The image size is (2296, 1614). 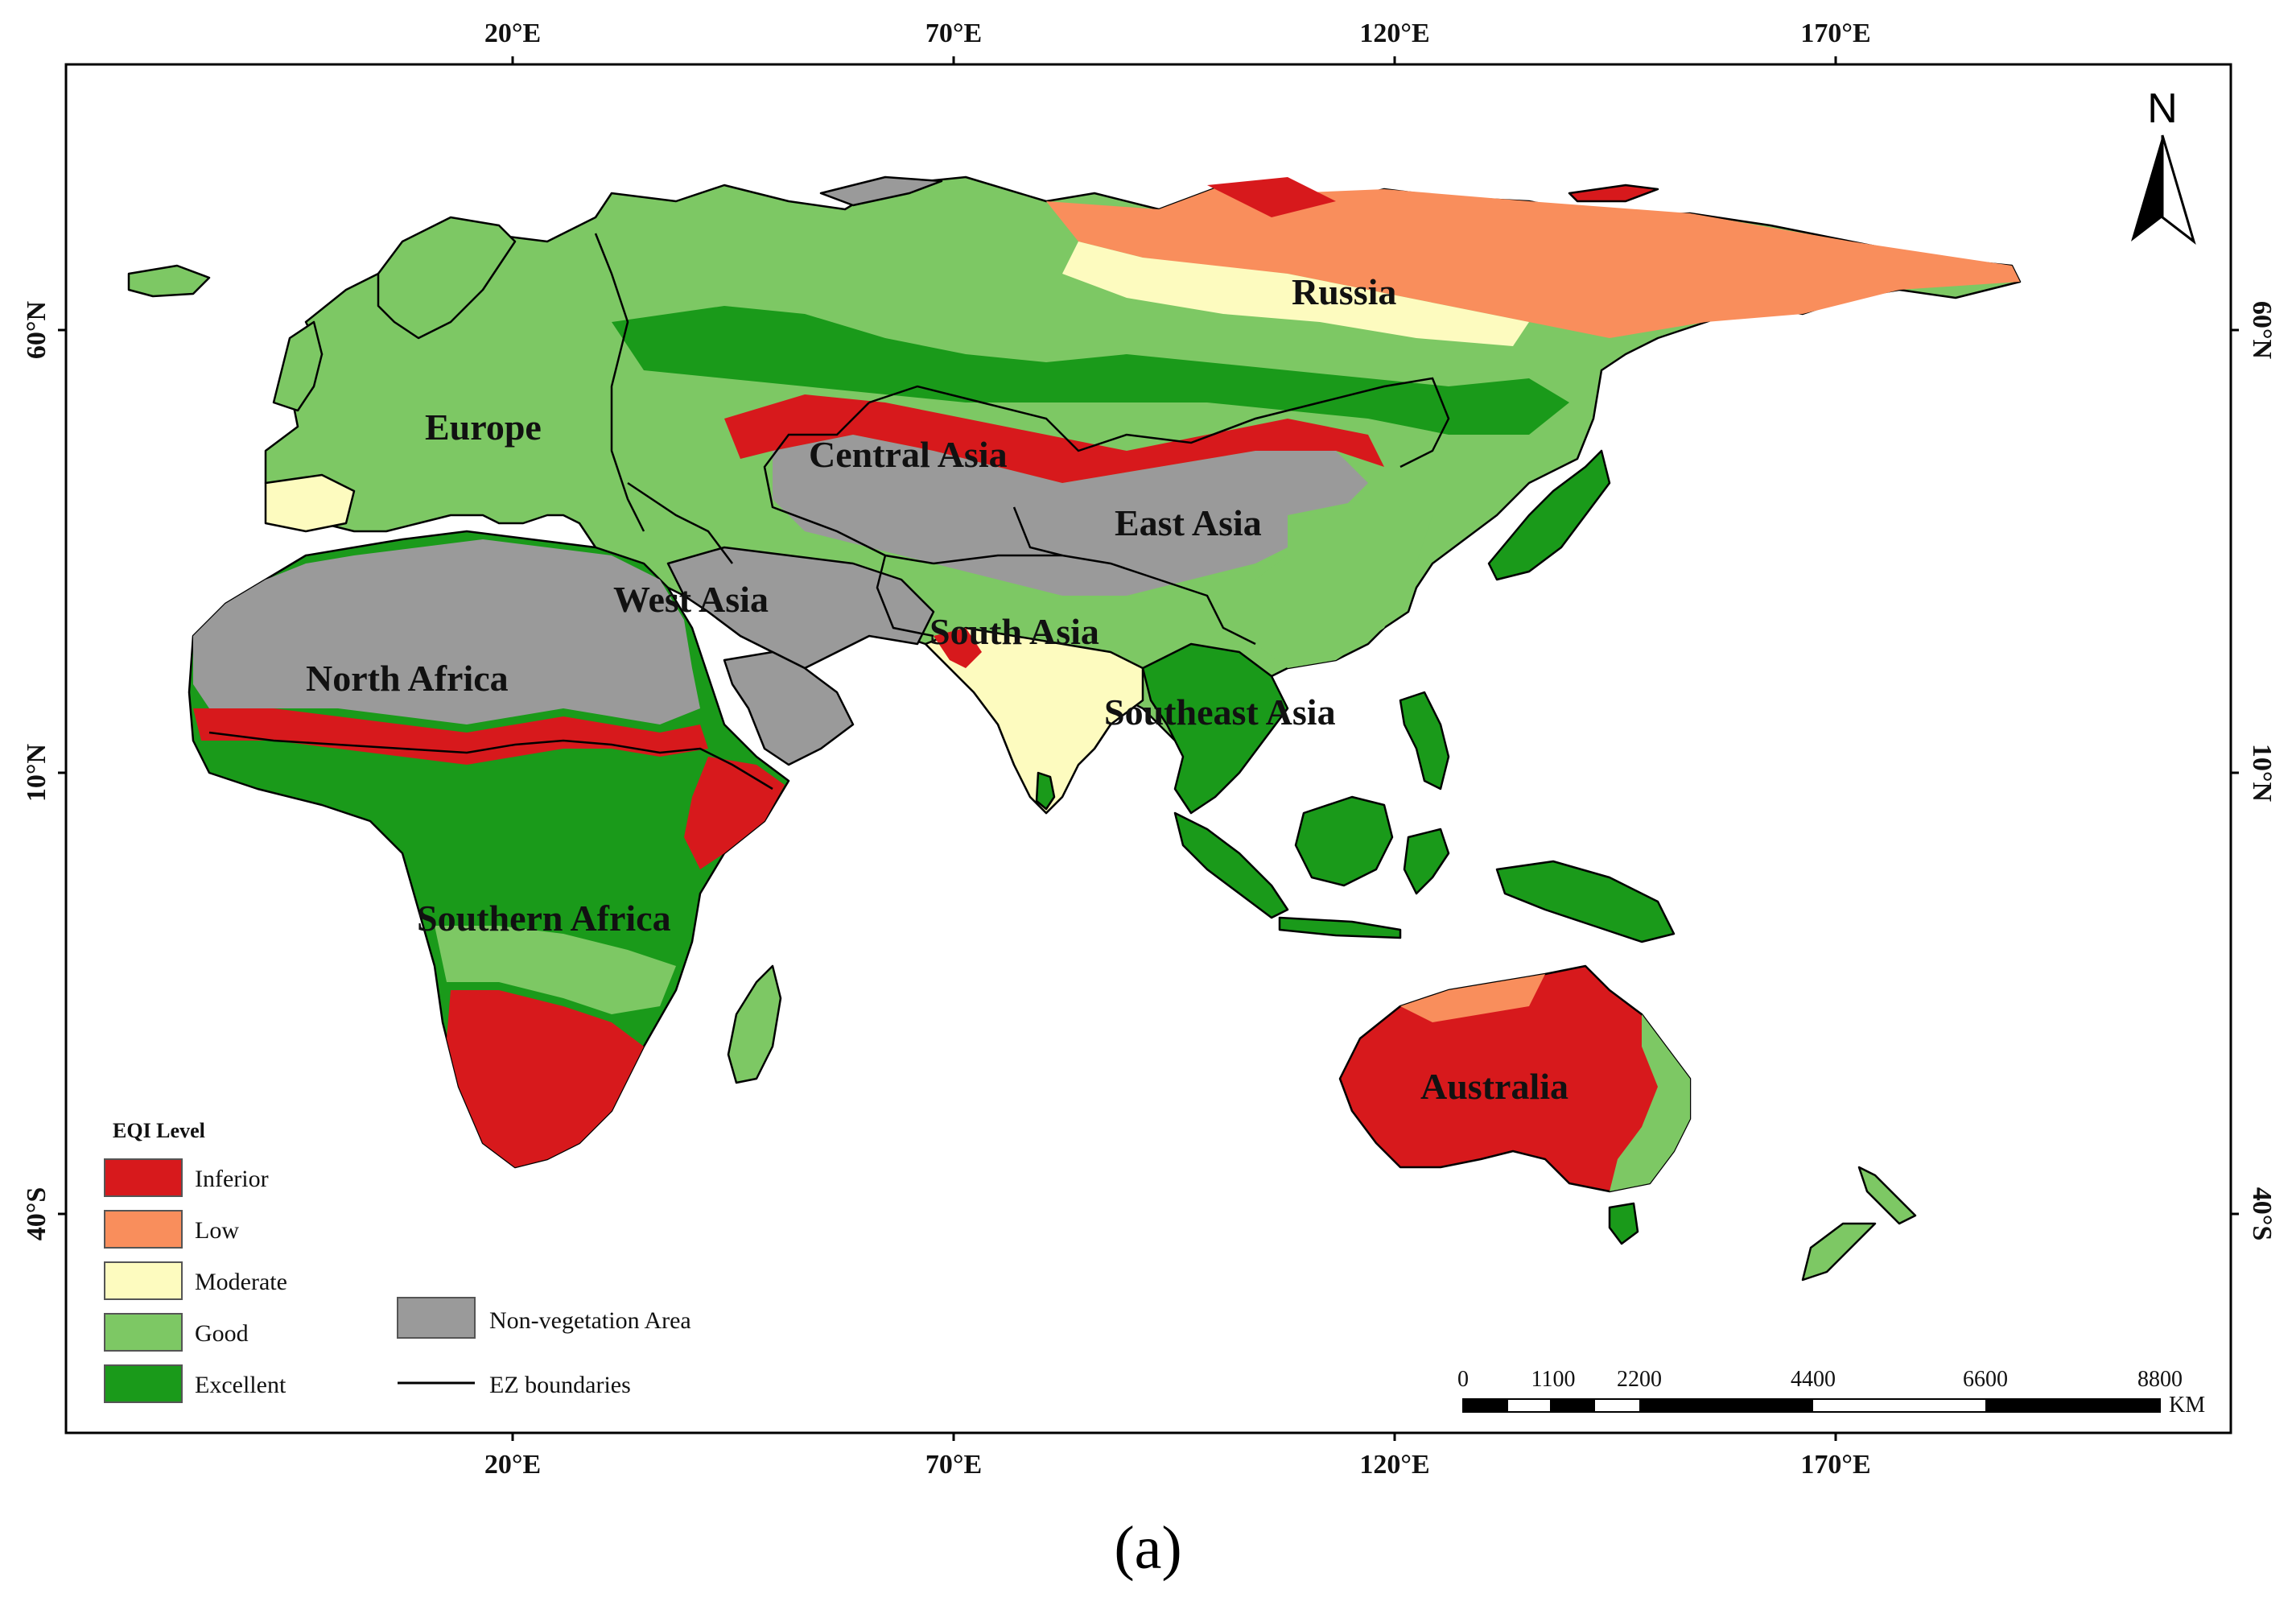 What do you see at coordinates (1070, 515) in the screenshot?
I see `central-asia-desert` at bounding box center [1070, 515].